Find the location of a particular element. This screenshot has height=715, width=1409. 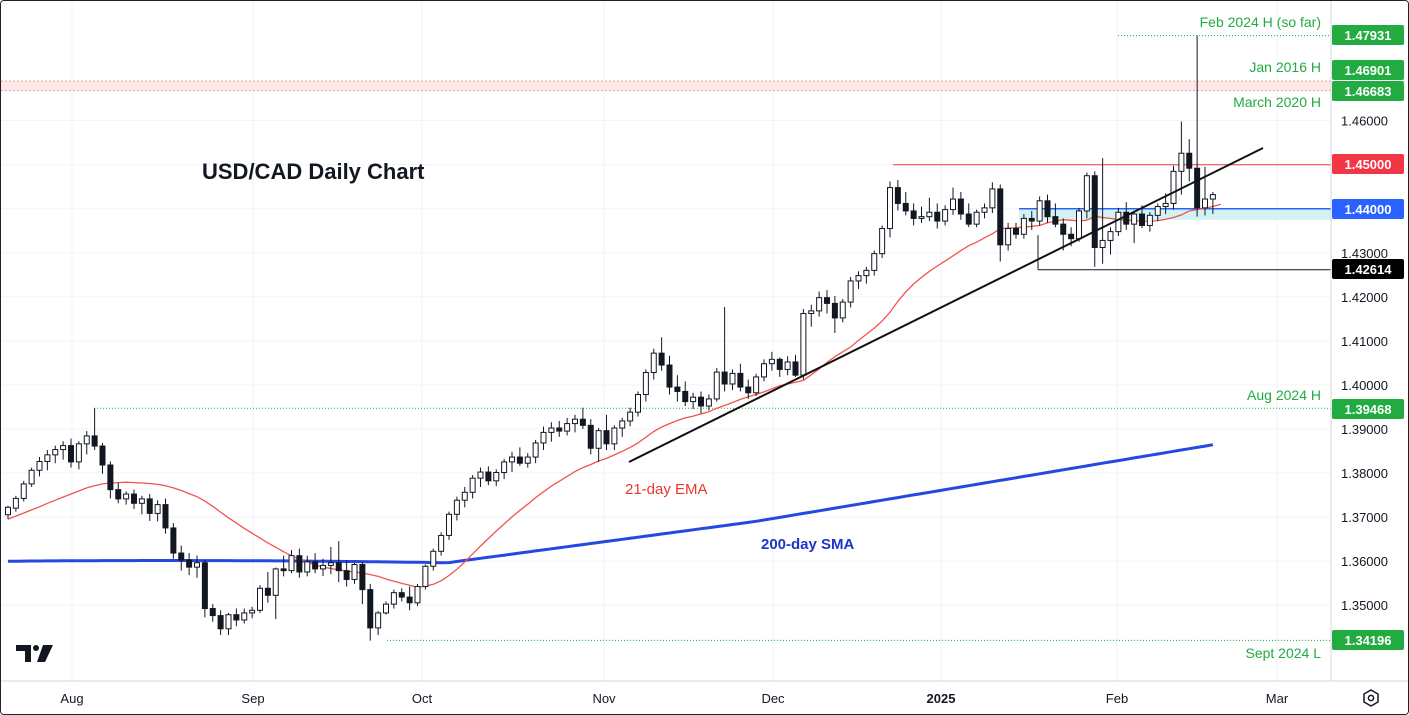

y-tick-label: 1.37000 is located at coordinates (1364, 517).